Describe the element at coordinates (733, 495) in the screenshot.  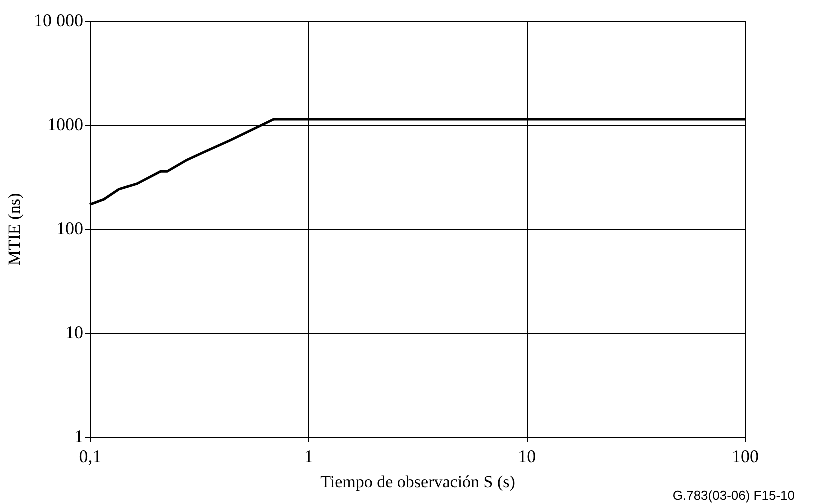
I see `text: G.783(03-06) F15-10` at that location.